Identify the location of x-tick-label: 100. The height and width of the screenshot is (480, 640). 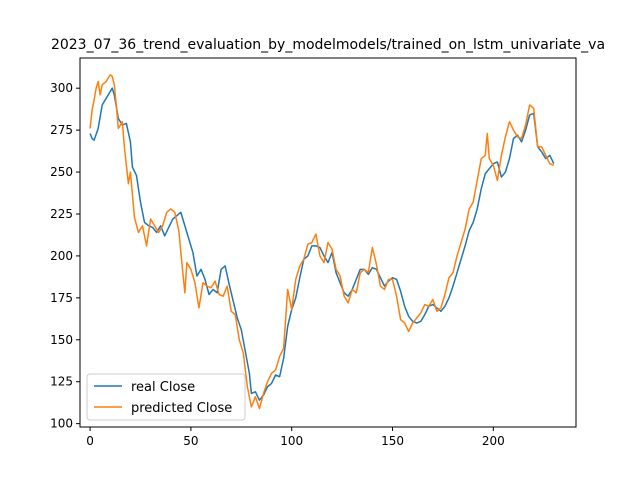
(291, 441).